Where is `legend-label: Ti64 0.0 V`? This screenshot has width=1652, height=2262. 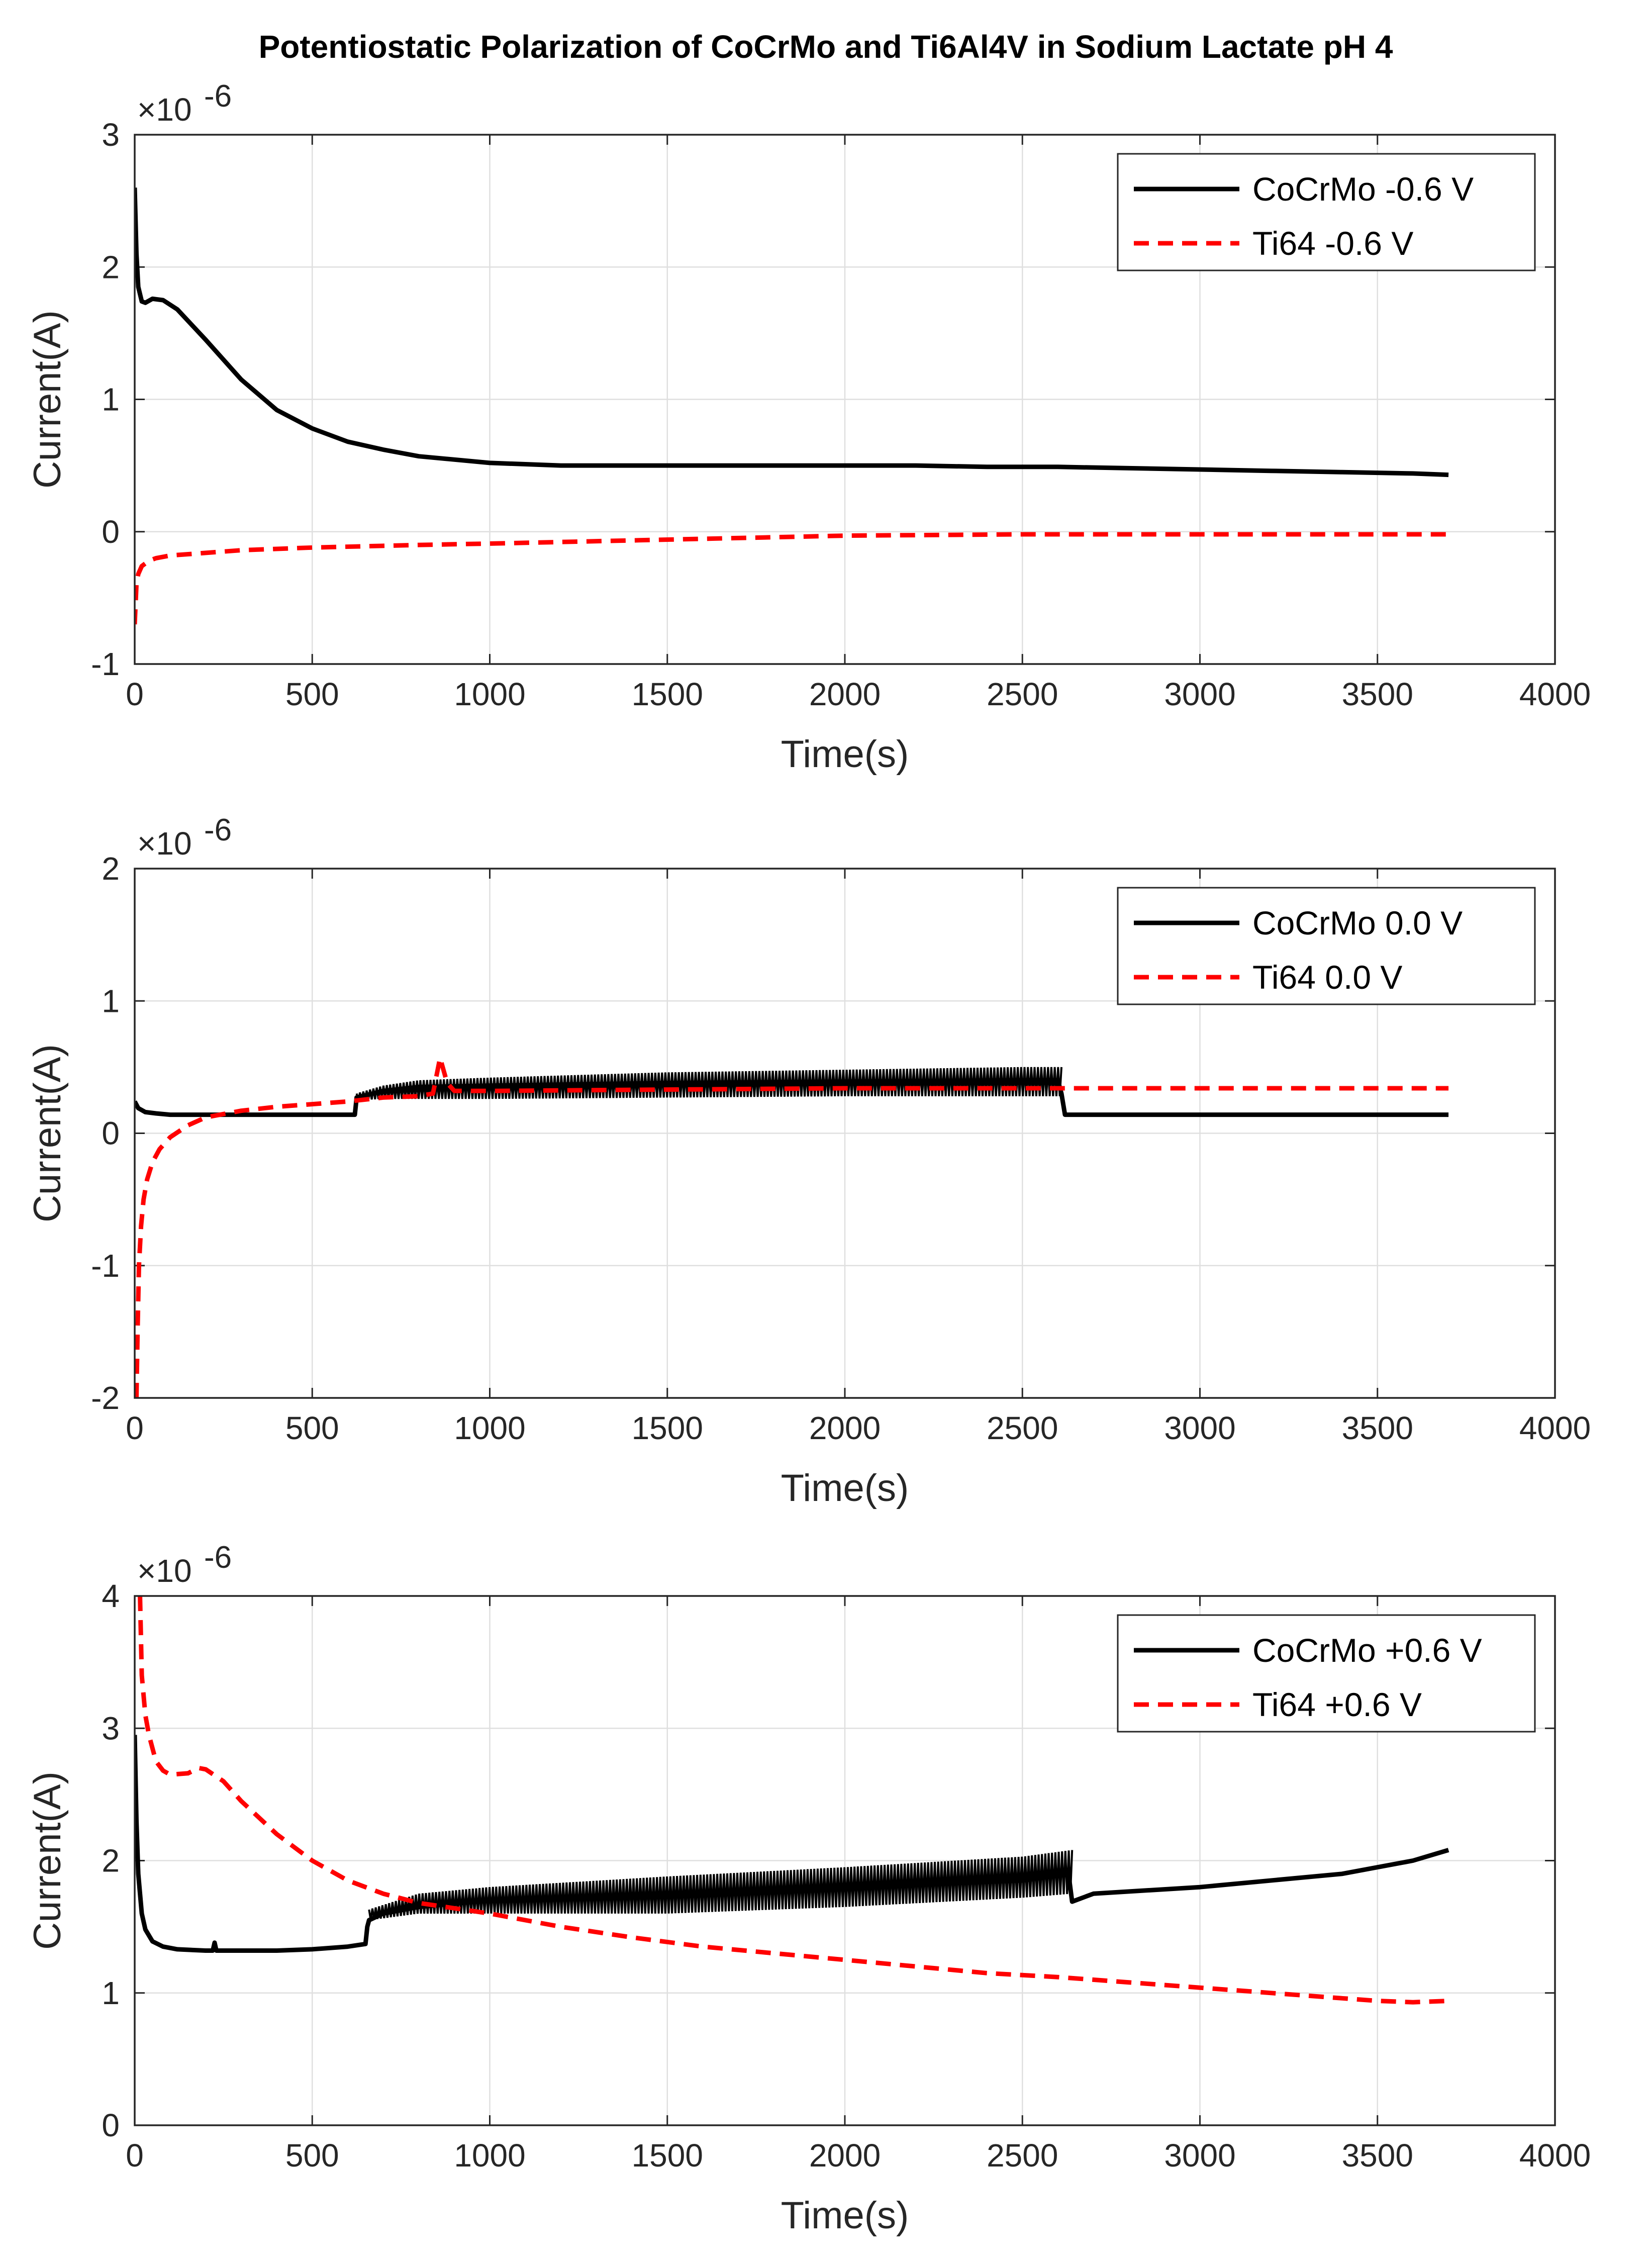 legend-label: Ti64 0.0 V is located at coordinates (1327, 978).